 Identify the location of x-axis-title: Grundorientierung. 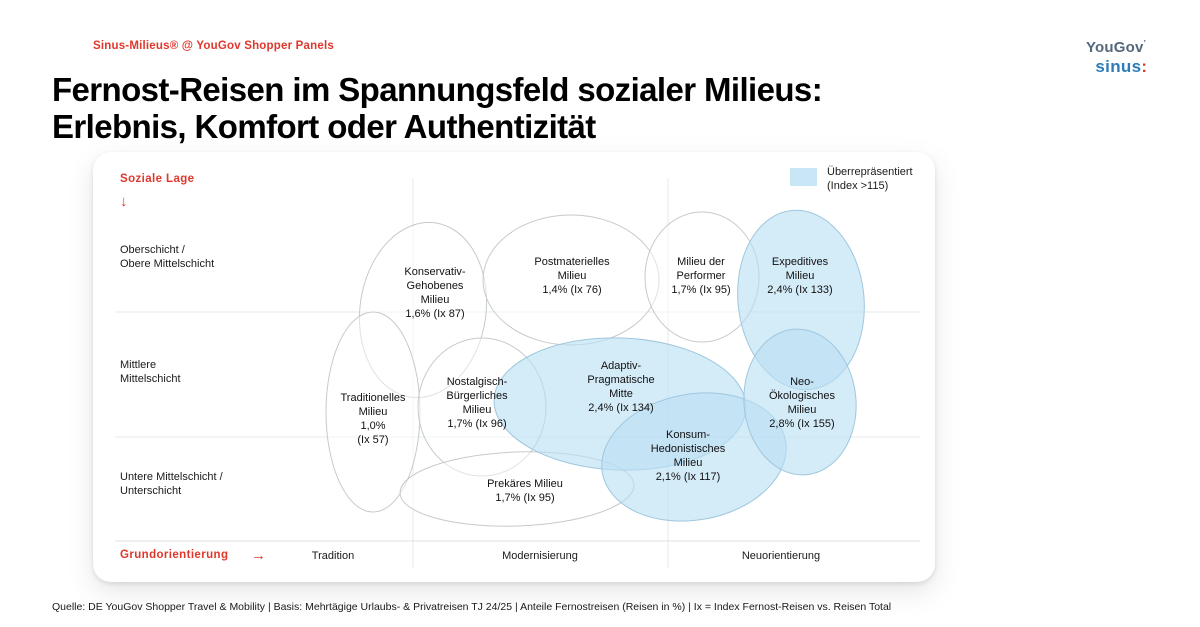
(174, 555).